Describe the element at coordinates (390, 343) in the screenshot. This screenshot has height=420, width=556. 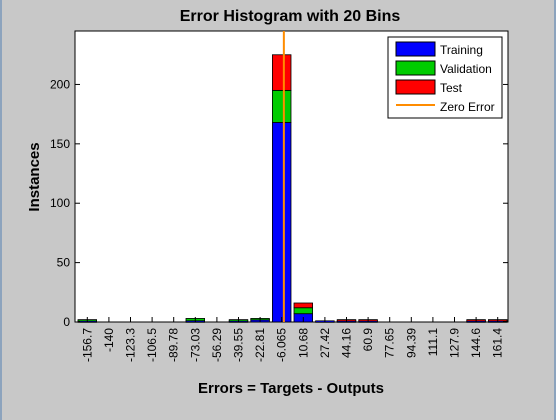
I see `x-tick-label: 77.65` at that location.